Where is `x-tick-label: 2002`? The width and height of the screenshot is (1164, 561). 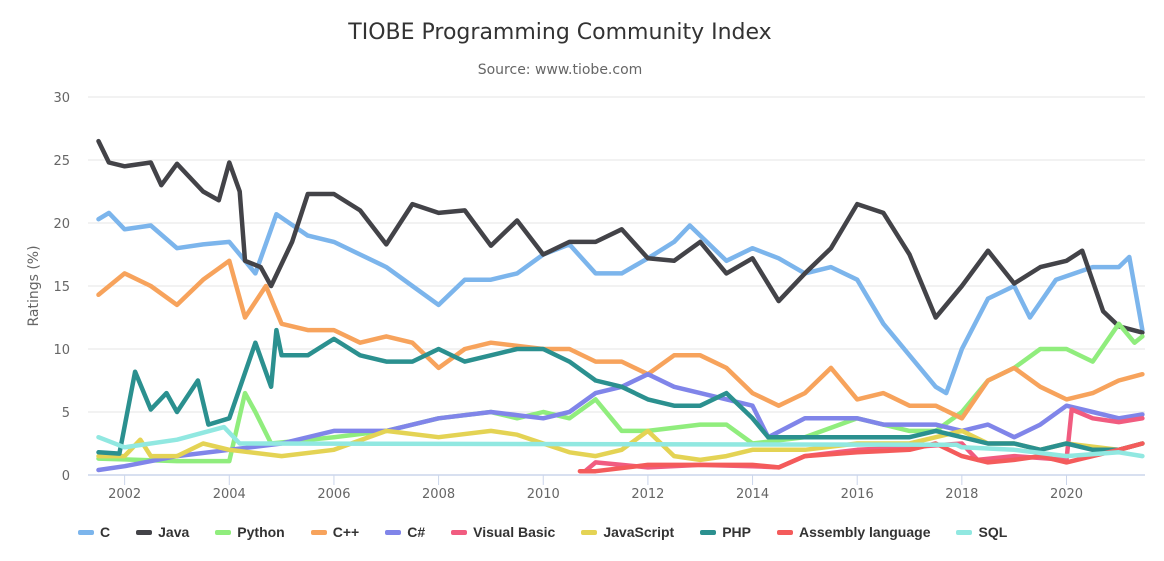
x-tick-label: 2002 is located at coordinates (124, 494).